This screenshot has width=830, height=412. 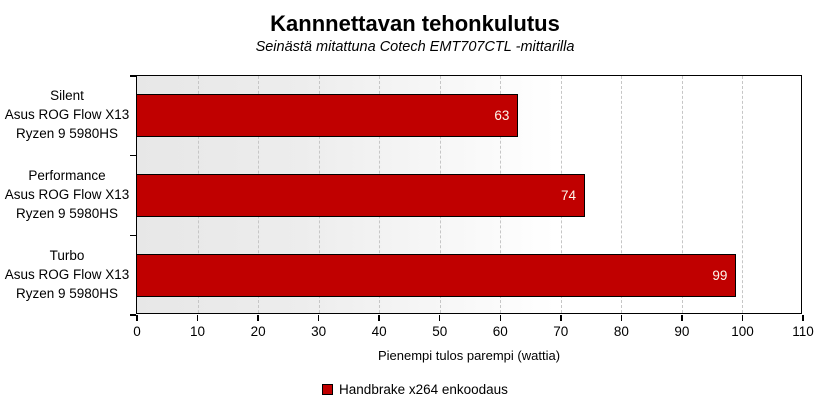 I want to click on category-label-line: Turbo, so click(x=67, y=255).